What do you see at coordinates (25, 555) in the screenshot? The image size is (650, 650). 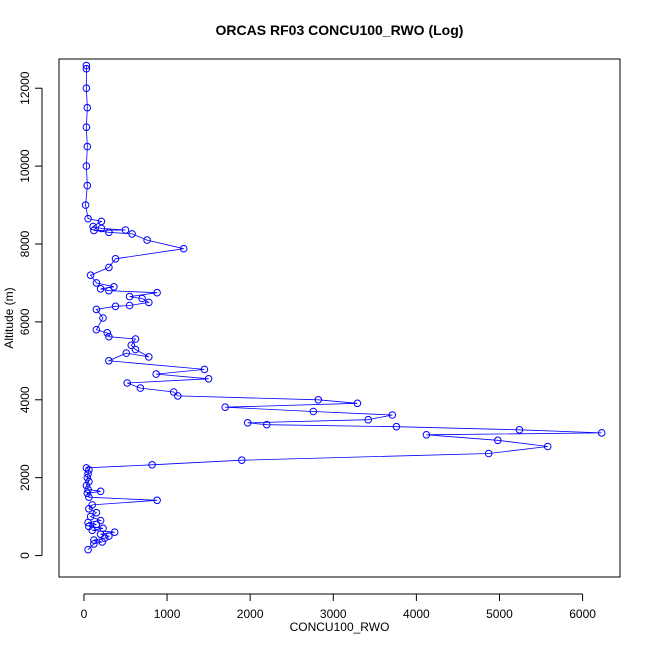 I see `y-tick-label: 0` at bounding box center [25, 555].